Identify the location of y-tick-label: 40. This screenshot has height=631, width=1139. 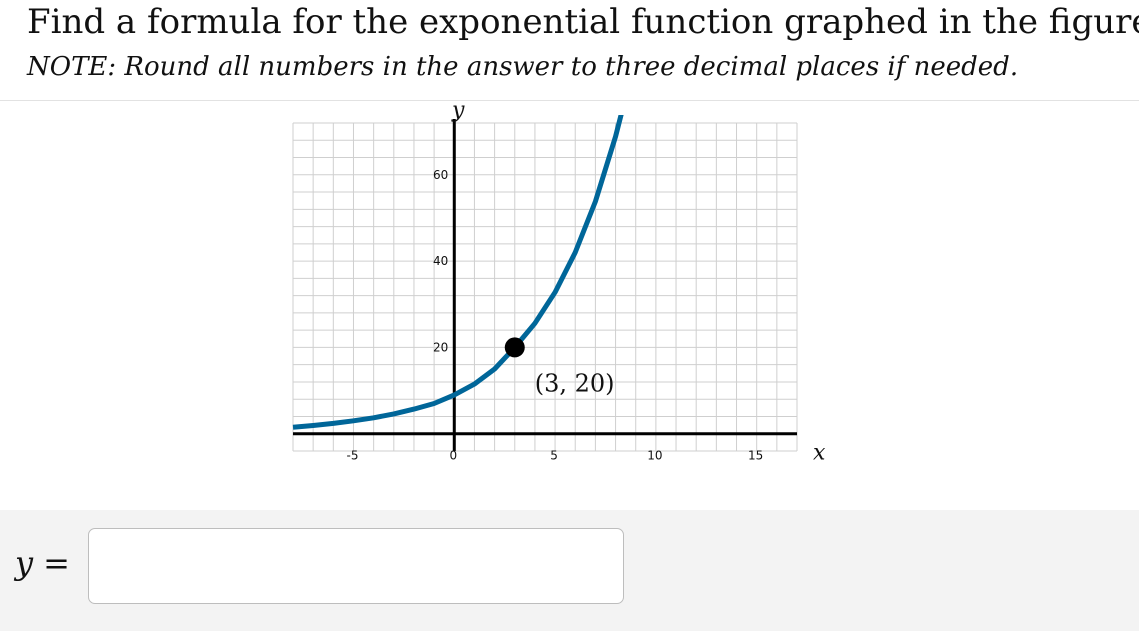
(440, 261).